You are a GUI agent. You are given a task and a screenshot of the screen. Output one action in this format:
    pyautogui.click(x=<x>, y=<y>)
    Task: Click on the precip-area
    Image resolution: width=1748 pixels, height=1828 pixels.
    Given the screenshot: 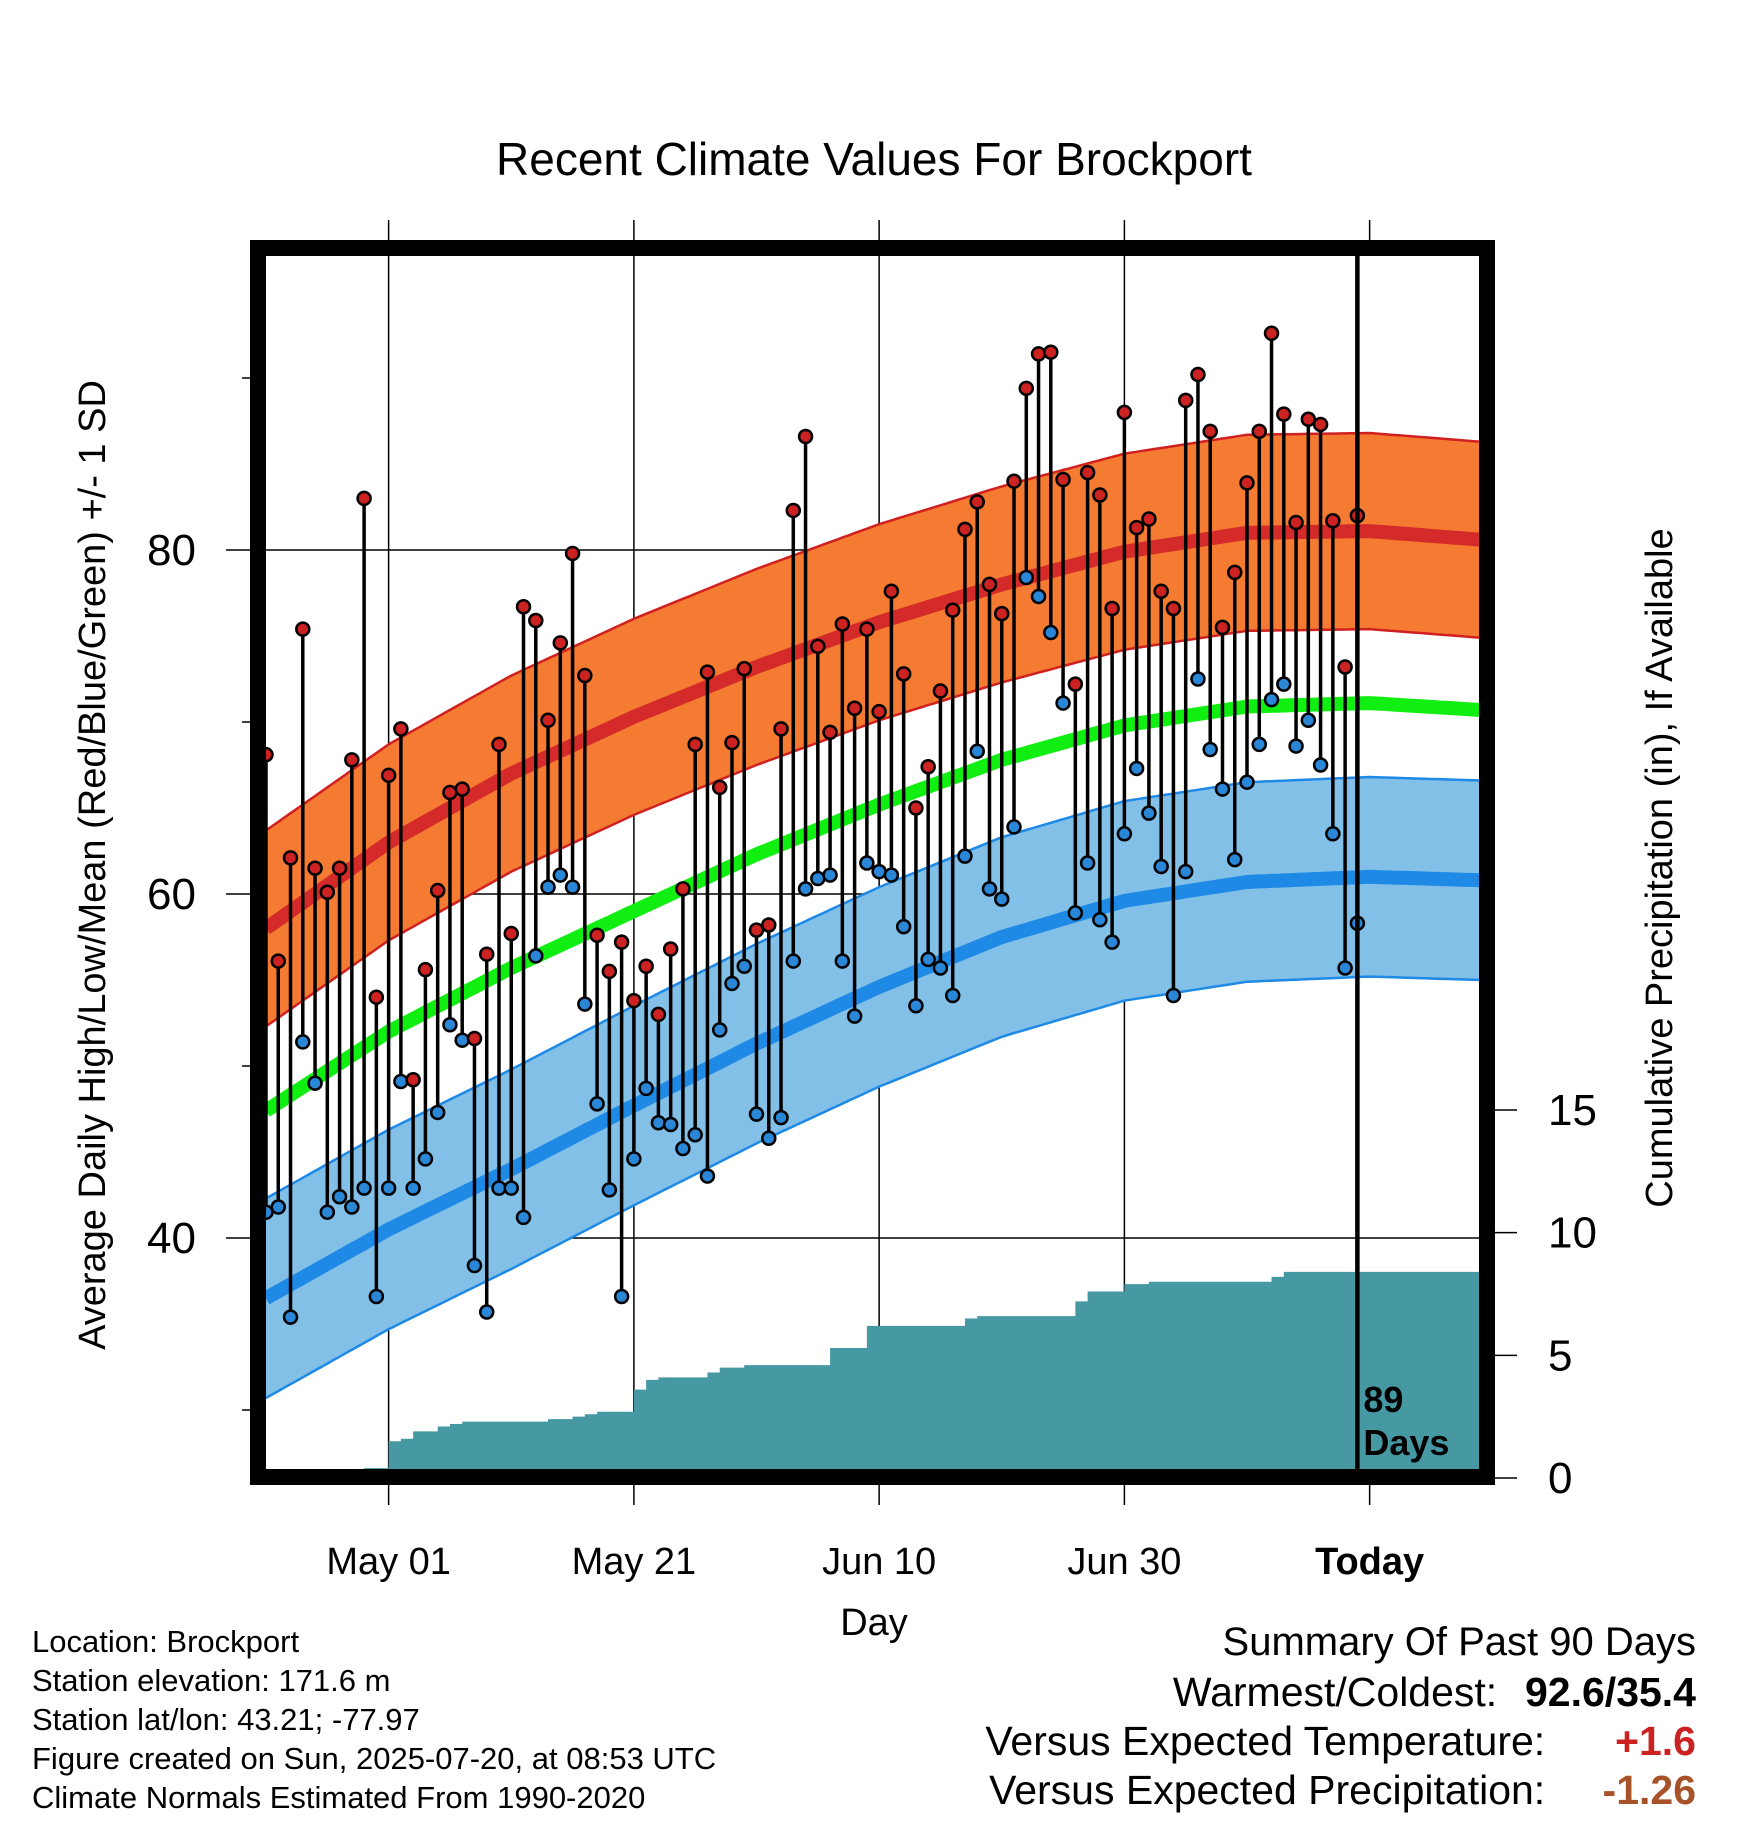 What is the action you would take?
    pyautogui.click(x=879, y=1374)
    